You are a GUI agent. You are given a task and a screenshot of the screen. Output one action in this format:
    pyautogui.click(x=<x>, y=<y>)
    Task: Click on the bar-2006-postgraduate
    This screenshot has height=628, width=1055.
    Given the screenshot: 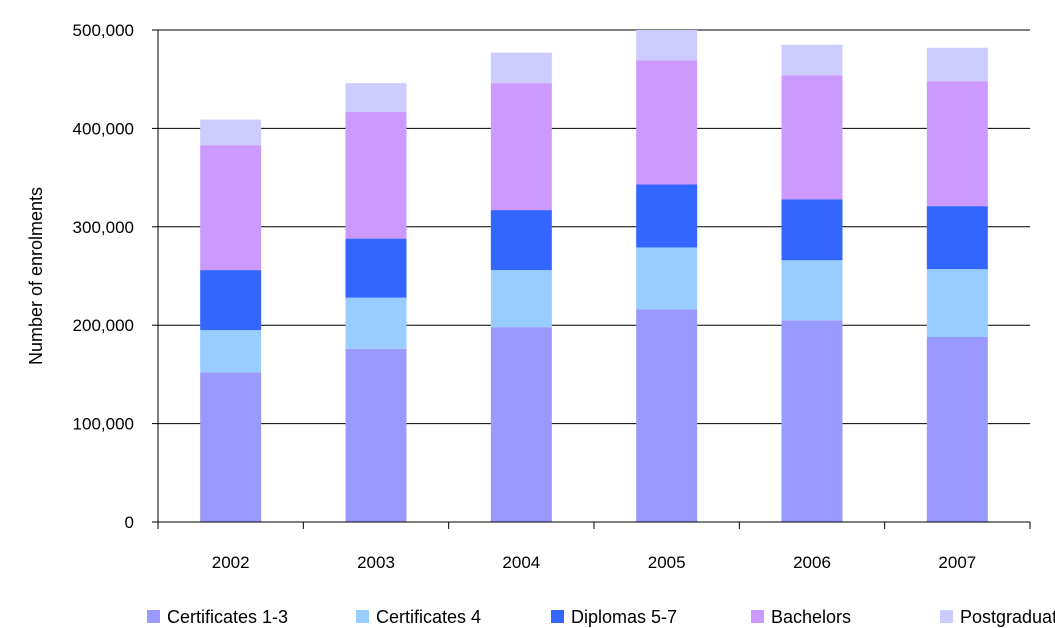 What is the action you would take?
    pyautogui.click(x=812, y=60)
    